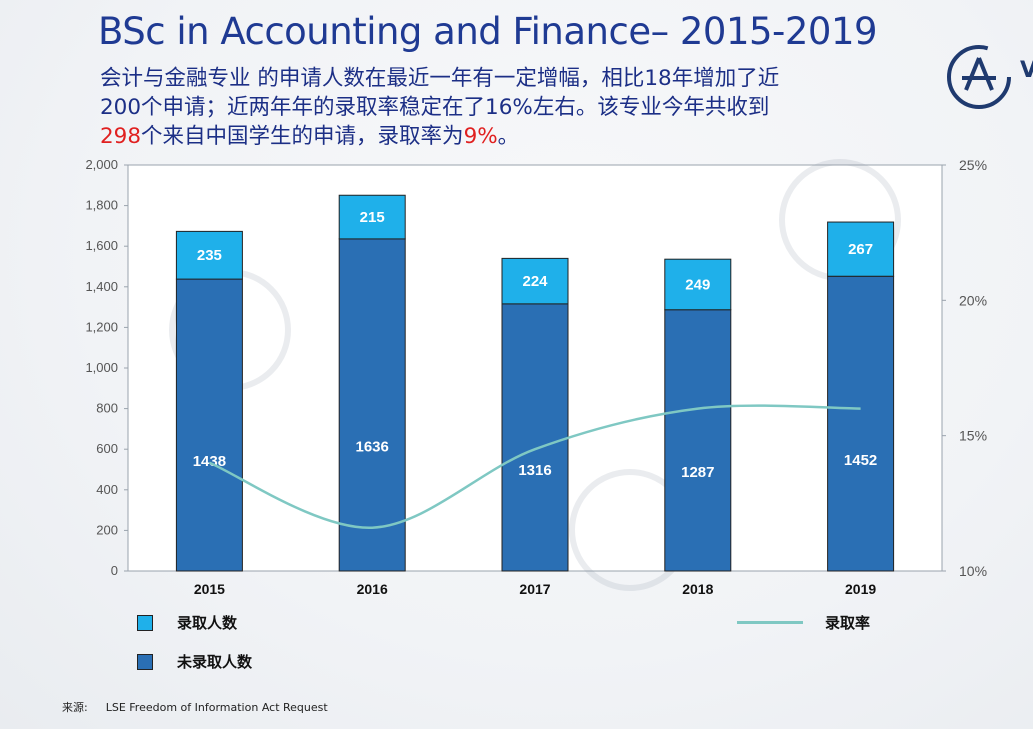 The height and width of the screenshot is (729, 1033). I want to click on subtitle-text: 个来自中国学生的申请，录取率为, so click(302, 136).